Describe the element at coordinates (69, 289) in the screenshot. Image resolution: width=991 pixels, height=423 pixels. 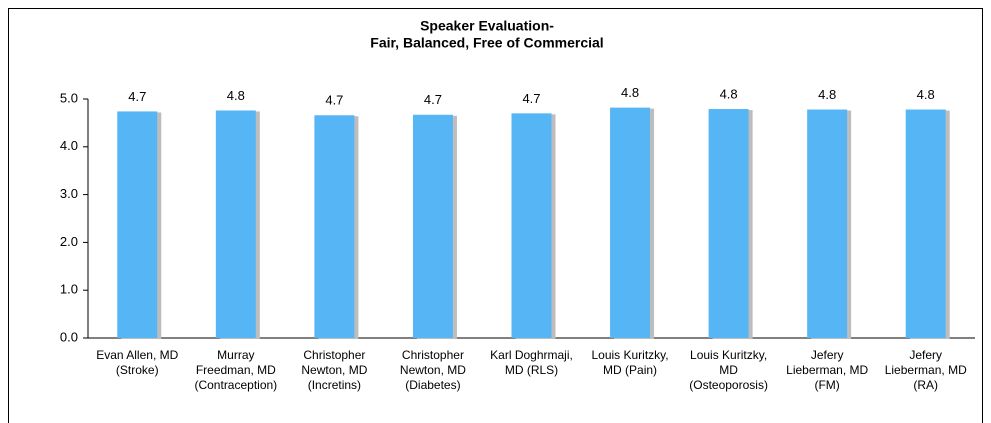
I see `y-tick-label: 1.0` at that location.